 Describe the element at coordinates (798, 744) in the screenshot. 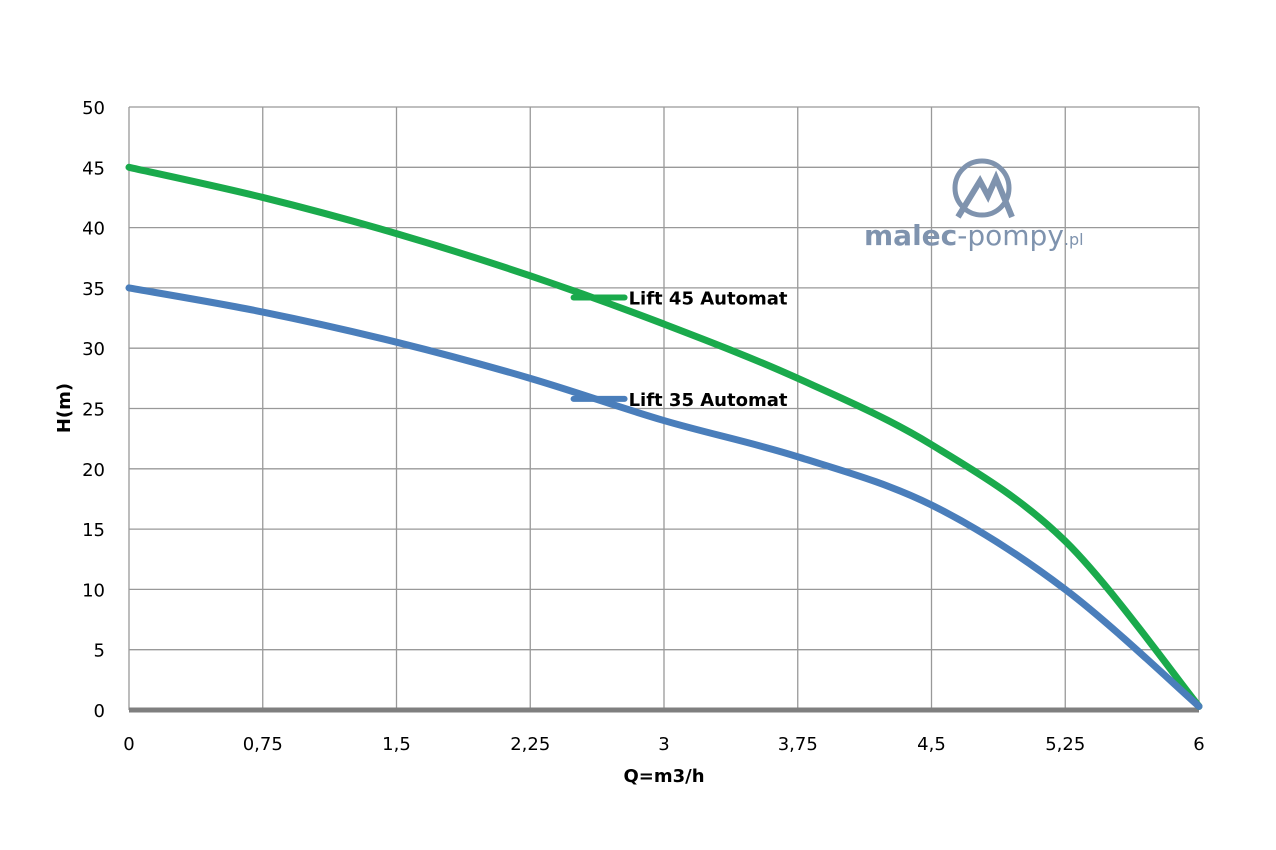

I see `x-tick-label: 3,75` at that location.